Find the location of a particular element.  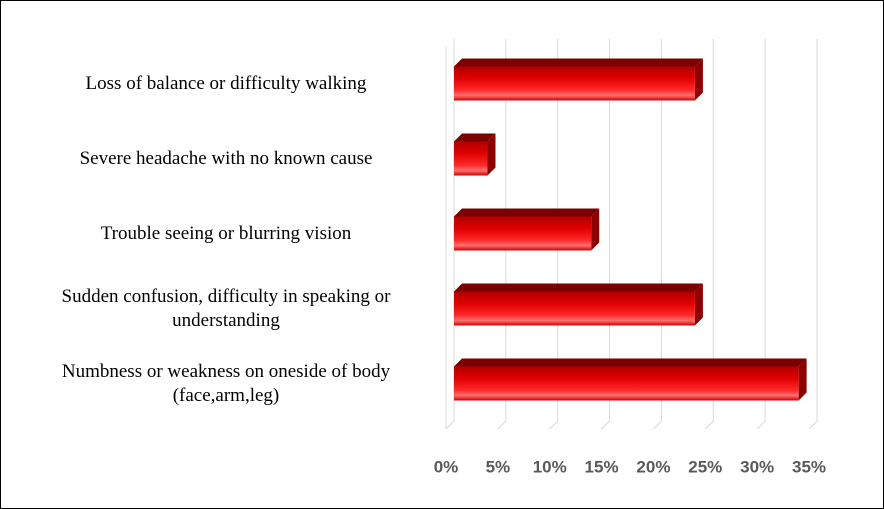

x-tick-label: 30% is located at coordinates (757, 466).